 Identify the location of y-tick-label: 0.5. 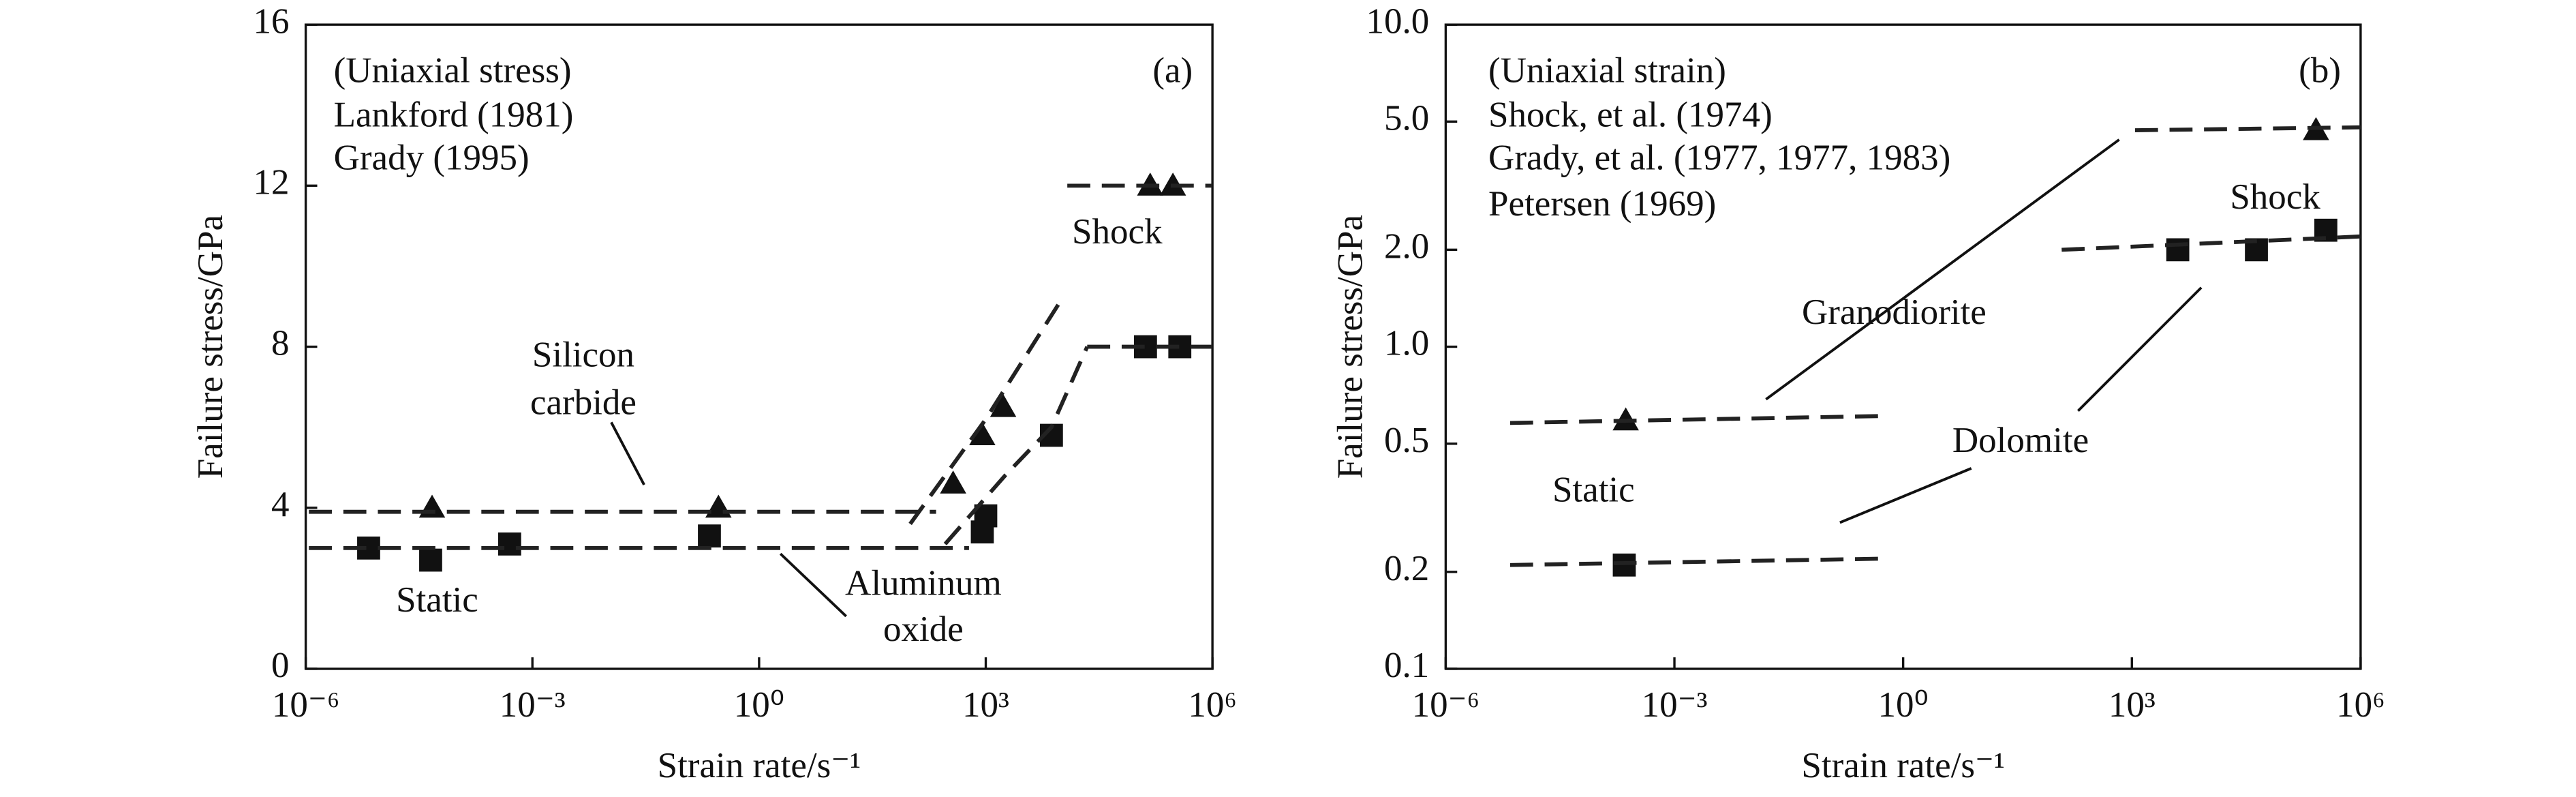
(1406, 440).